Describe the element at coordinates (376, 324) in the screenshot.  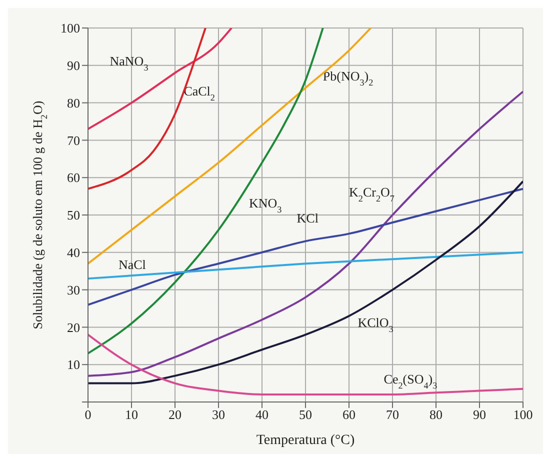
I see `series-label: KClO$_{3}$` at that location.